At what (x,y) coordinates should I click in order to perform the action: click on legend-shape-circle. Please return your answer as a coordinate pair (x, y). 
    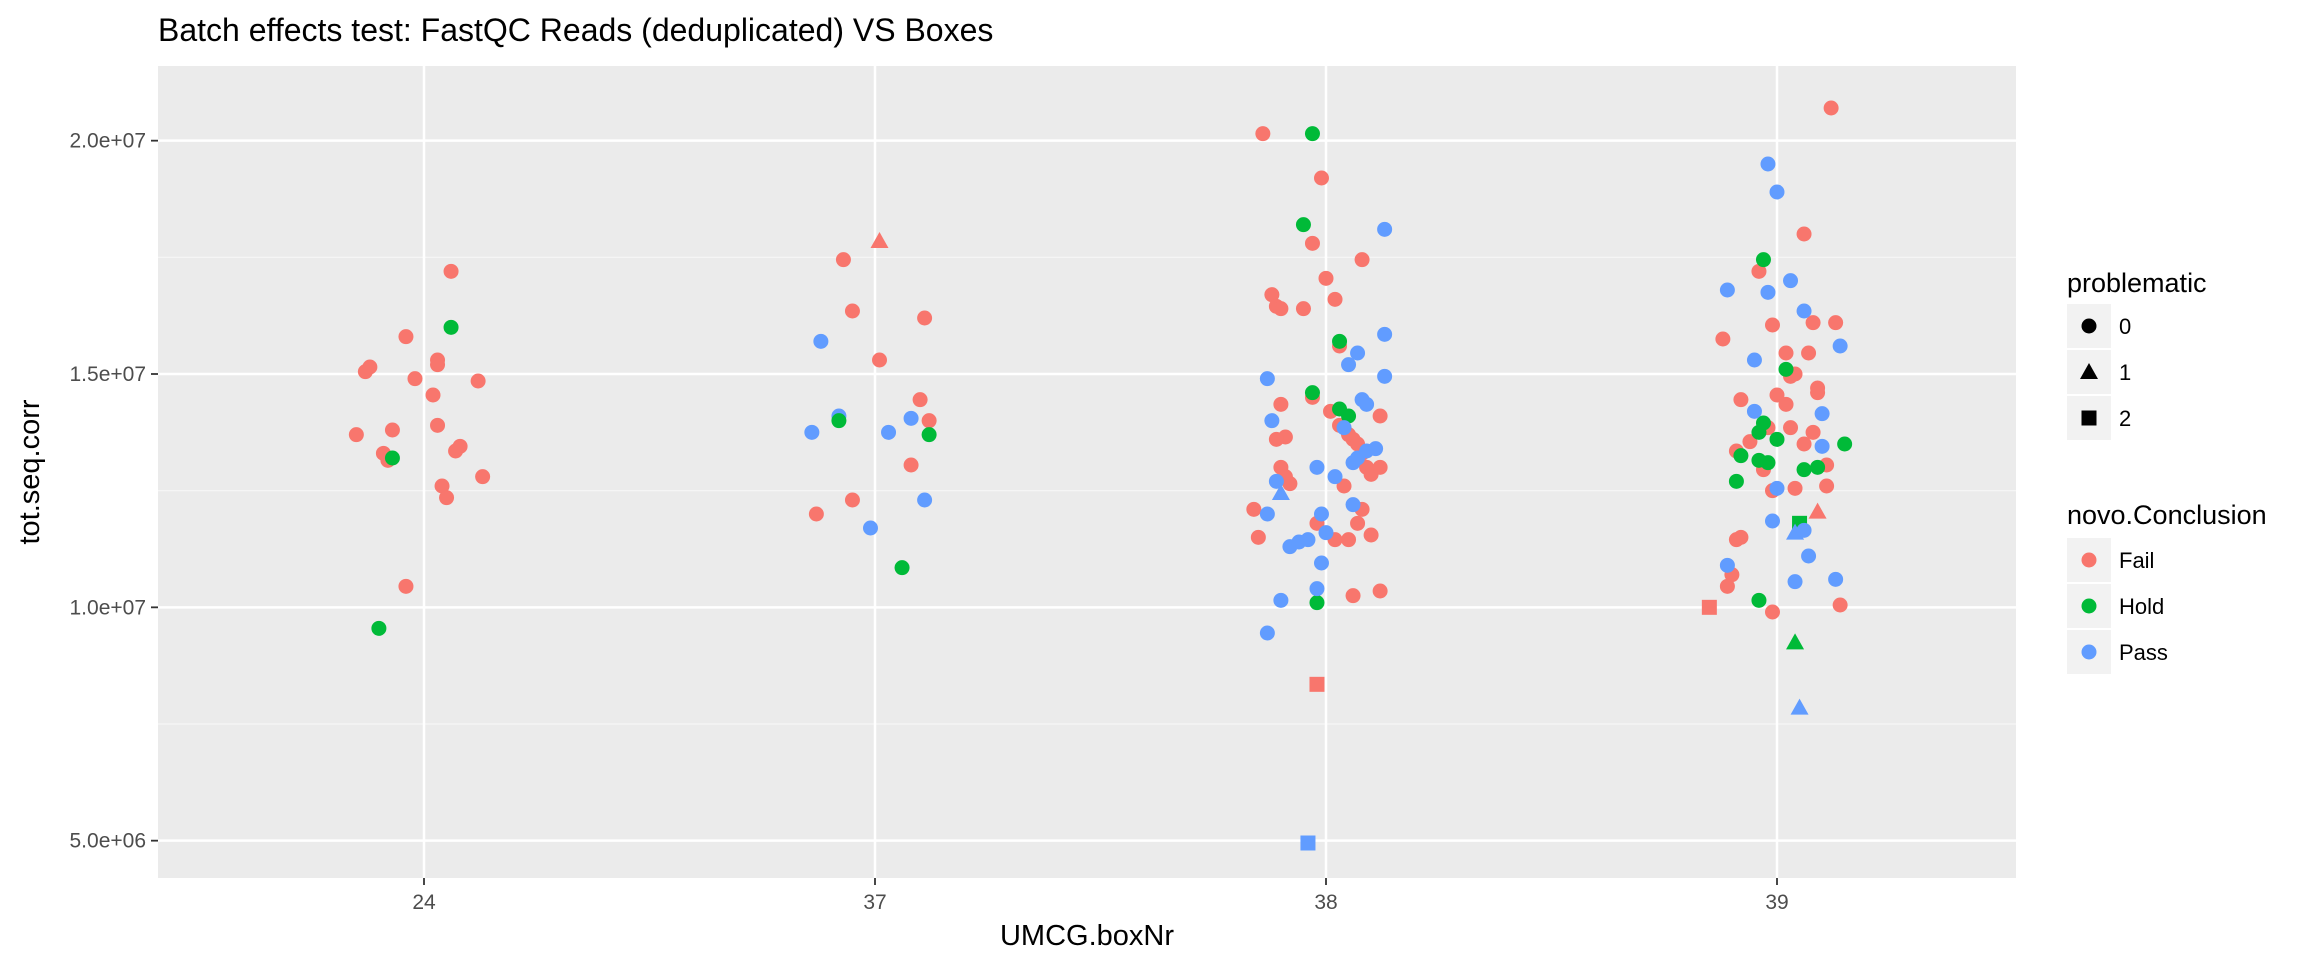
    Looking at the image, I should click on (2089, 326).